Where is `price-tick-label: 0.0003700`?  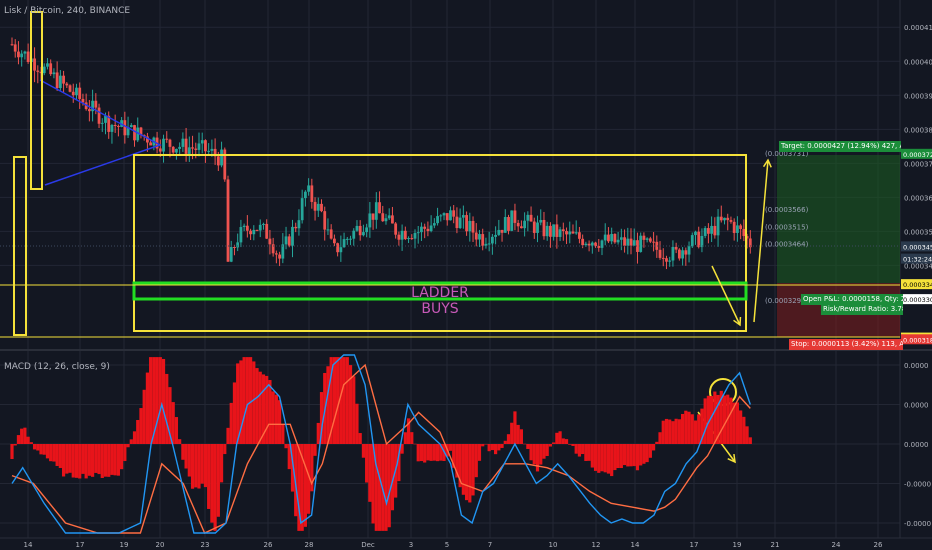 price-tick-label: 0.0003700 is located at coordinates (918, 164).